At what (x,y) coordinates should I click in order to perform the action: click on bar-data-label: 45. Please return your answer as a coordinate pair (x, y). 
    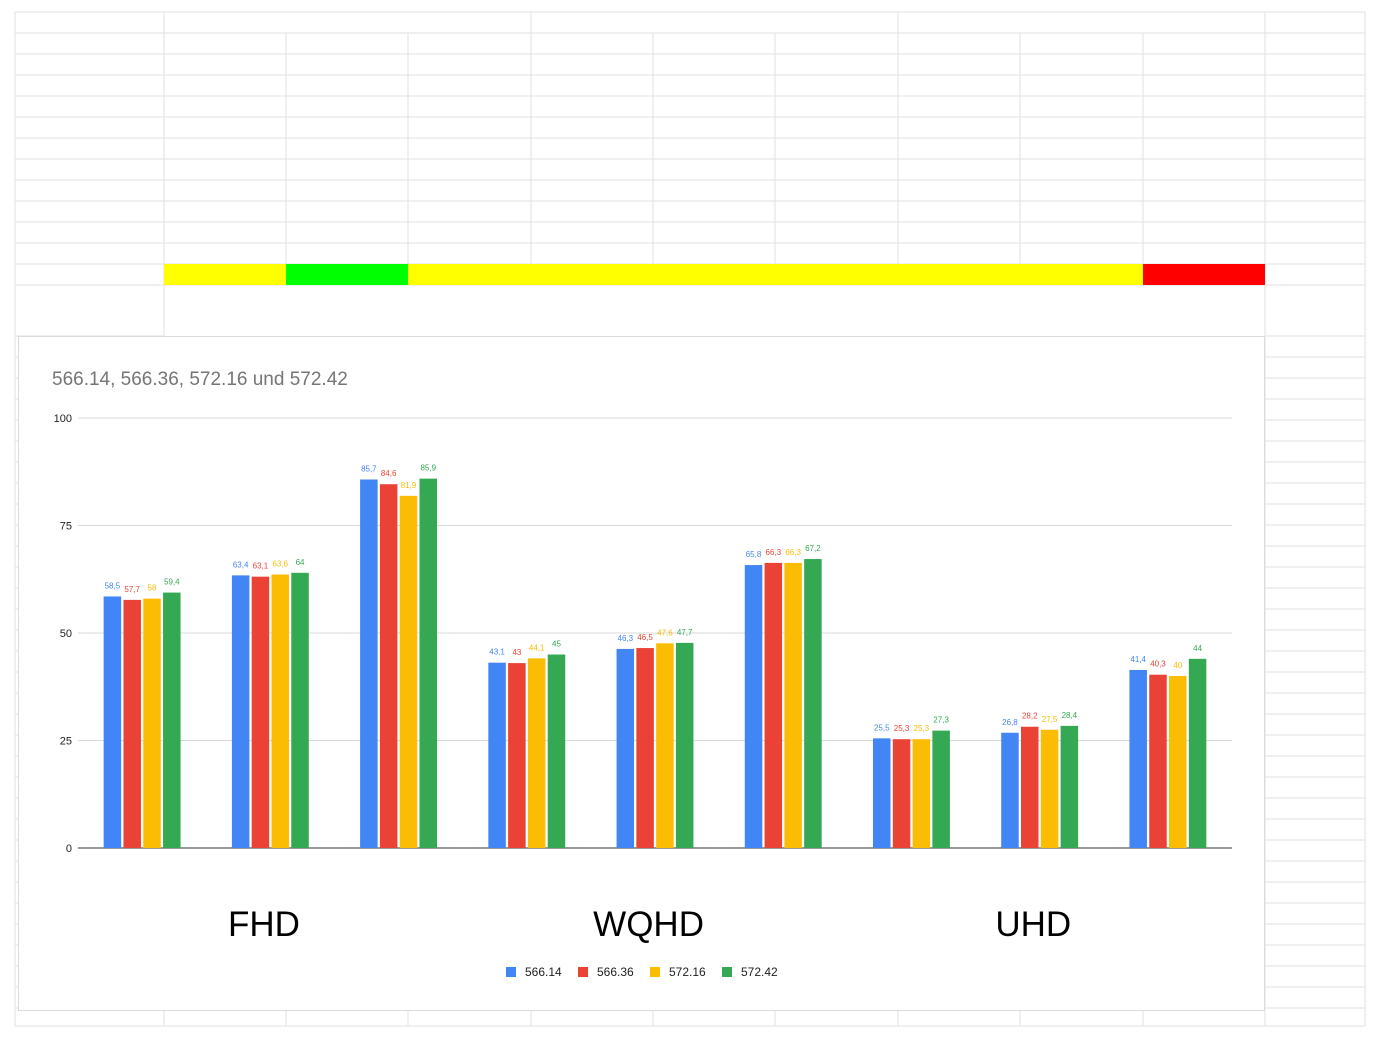
    Looking at the image, I should click on (556, 644).